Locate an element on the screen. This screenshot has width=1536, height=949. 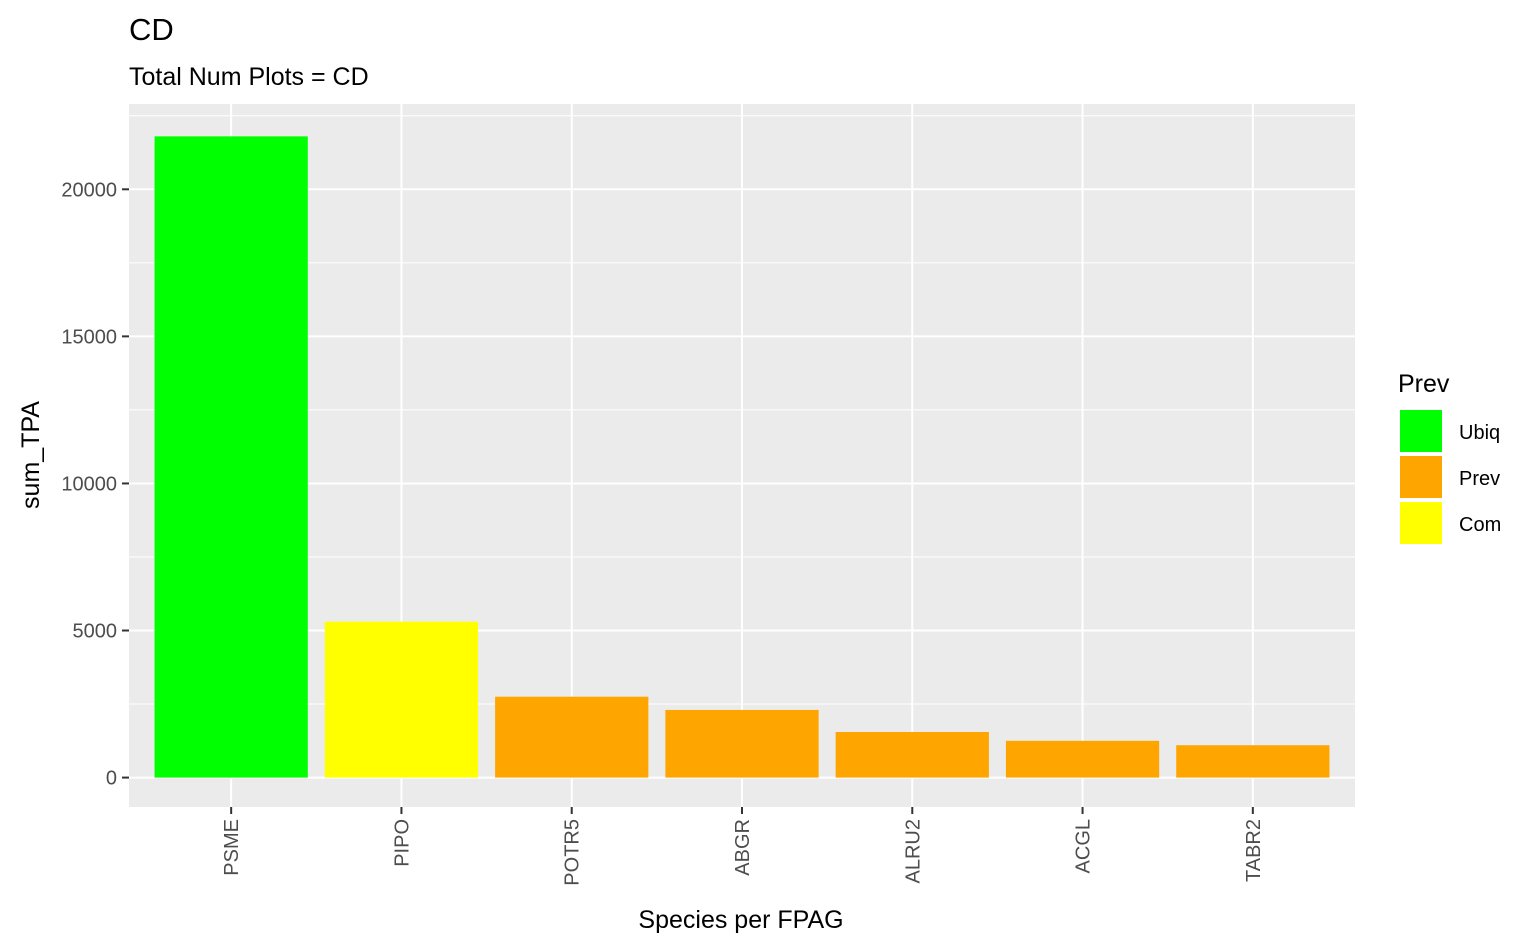
bar-pipo is located at coordinates (401, 699).